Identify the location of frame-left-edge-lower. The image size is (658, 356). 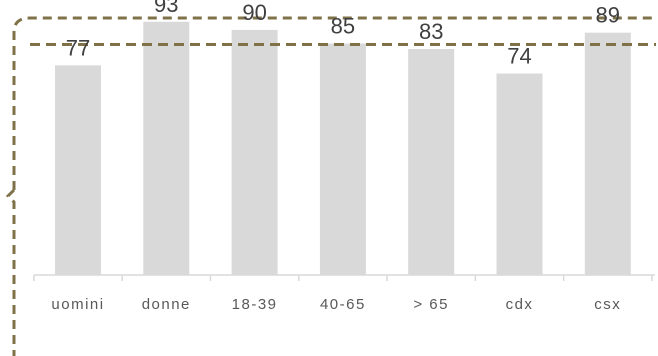
(10, 272).